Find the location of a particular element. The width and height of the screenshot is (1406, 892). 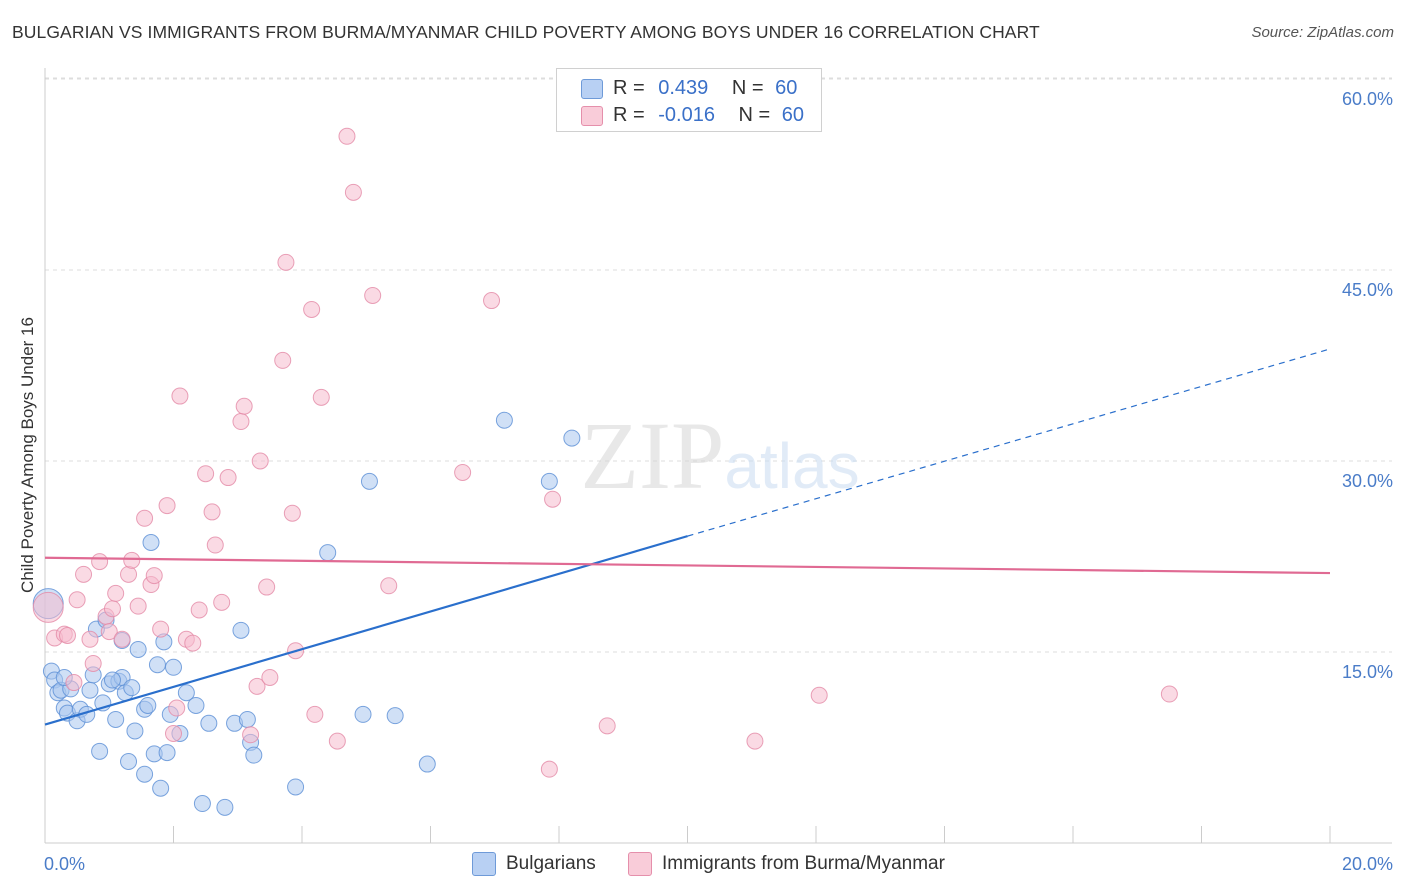

y-tick-label: 15.0% is located at coordinates (1367, 672).